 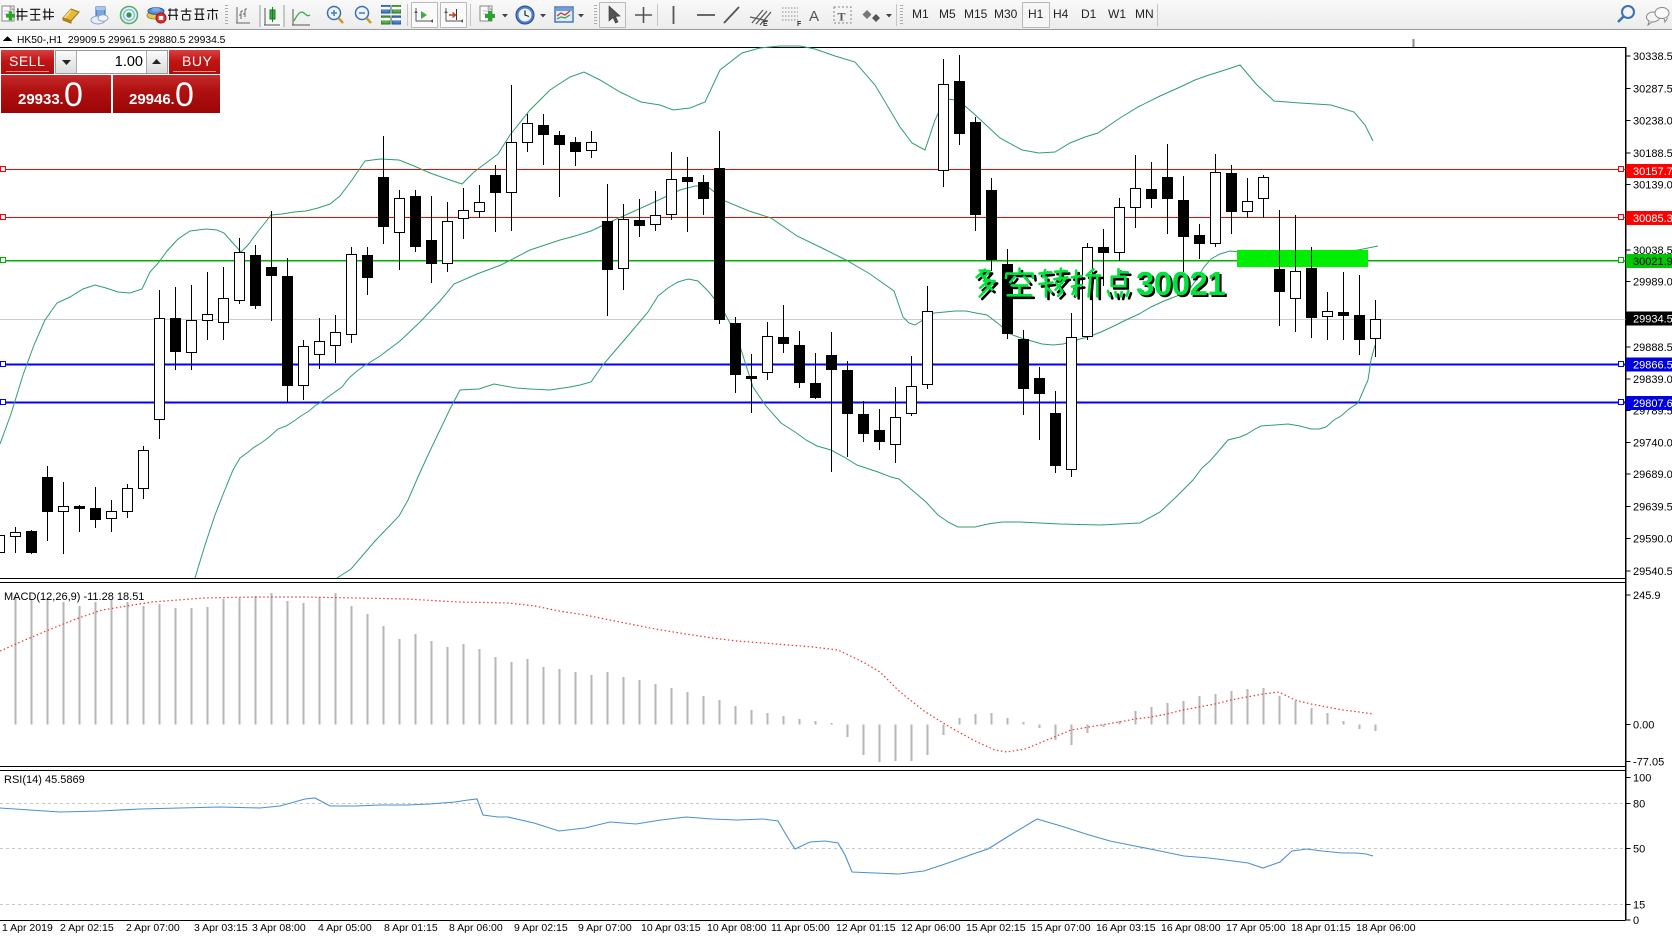 I want to click on svg-text: 0.00, so click(x=1643, y=726).